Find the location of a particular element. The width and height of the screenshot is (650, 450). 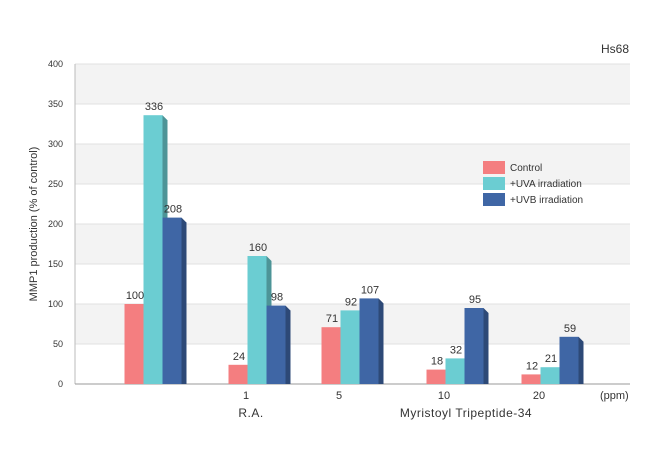

x-unit-label: (ppm) is located at coordinates (614, 396).